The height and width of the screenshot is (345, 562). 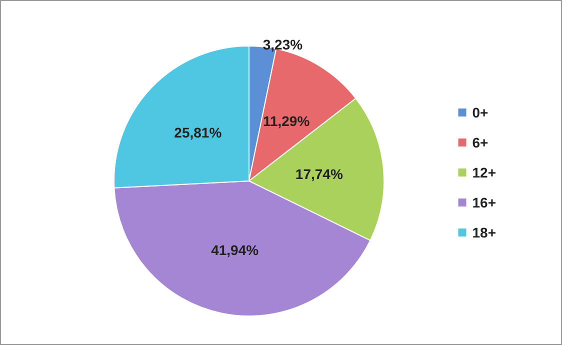 What do you see at coordinates (283, 44) in the screenshot?
I see `data-label: 3,23%` at bounding box center [283, 44].